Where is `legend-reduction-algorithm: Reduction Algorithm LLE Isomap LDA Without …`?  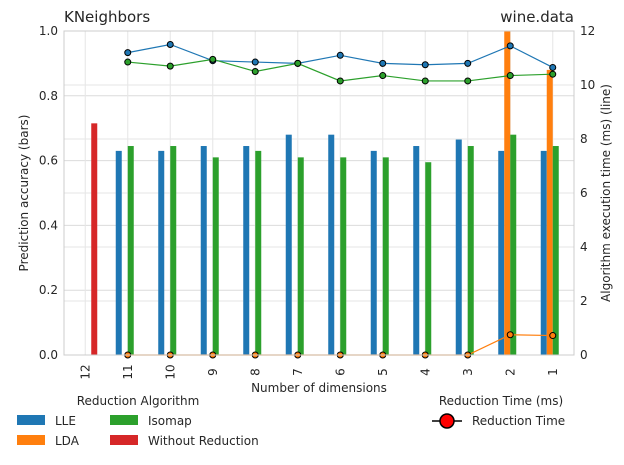
legend-reduction-algorithm: Reduction Algorithm LLE Isomap LDA Without … is located at coordinates (138, 421).